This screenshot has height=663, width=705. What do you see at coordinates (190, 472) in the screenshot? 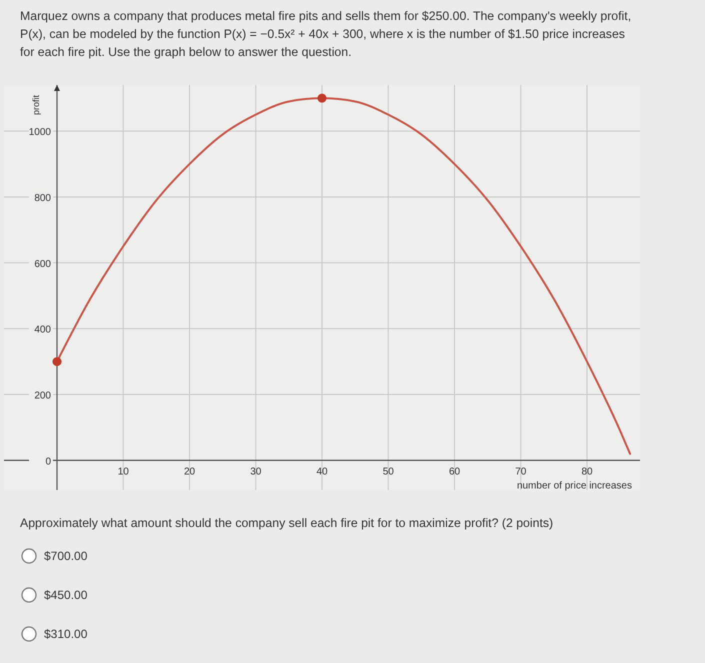
I see `x-tick-label: 20` at bounding box center [190, 472].